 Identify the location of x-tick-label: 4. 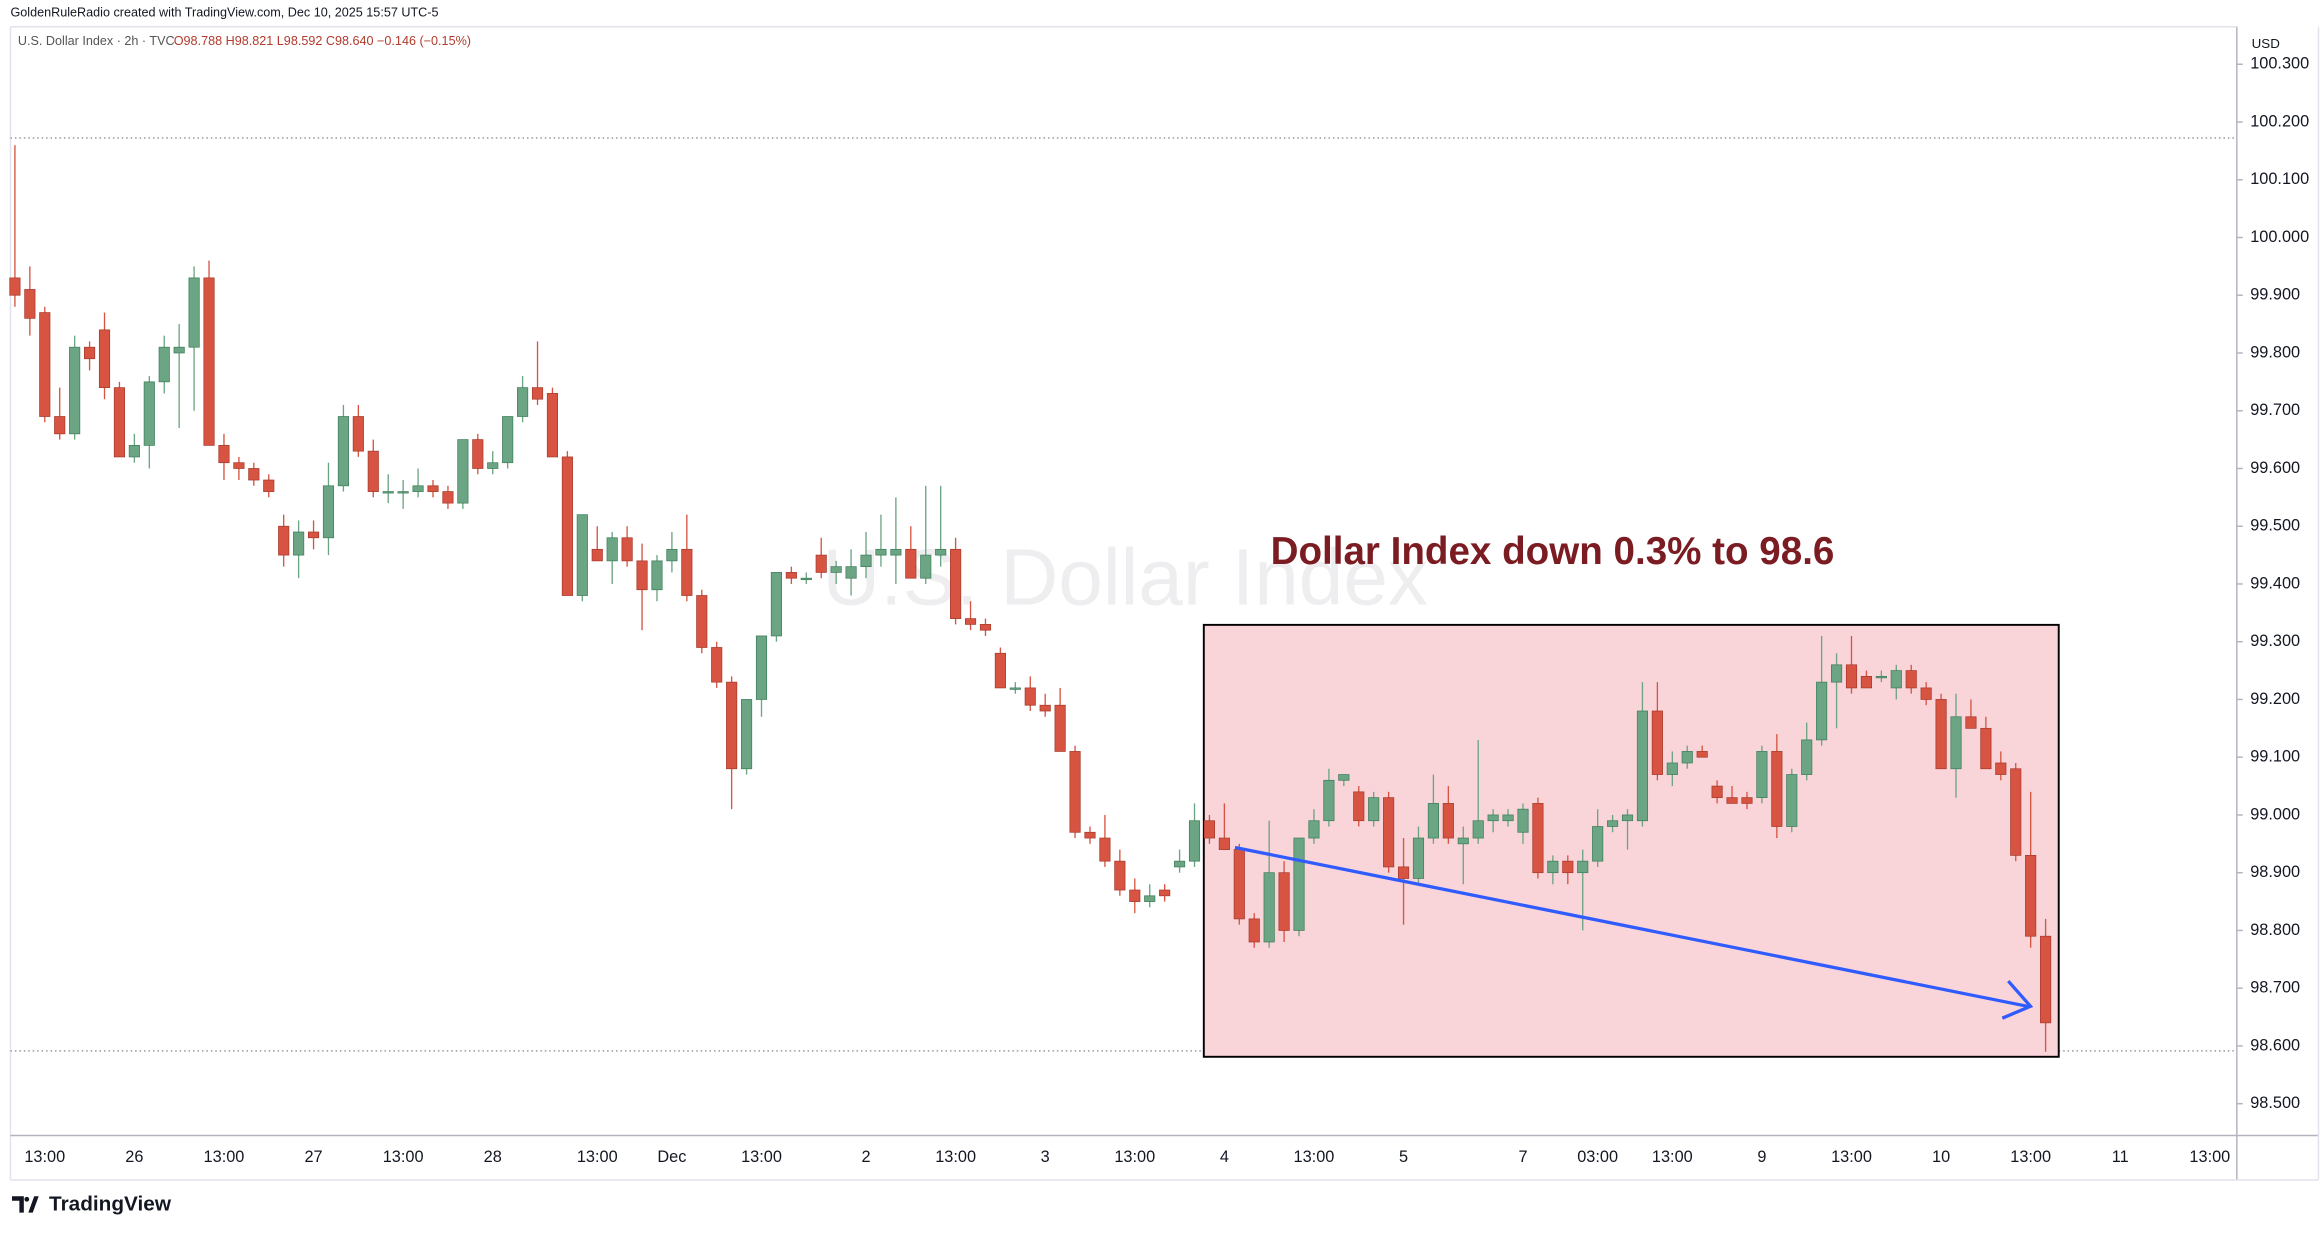
(1224, 1157).